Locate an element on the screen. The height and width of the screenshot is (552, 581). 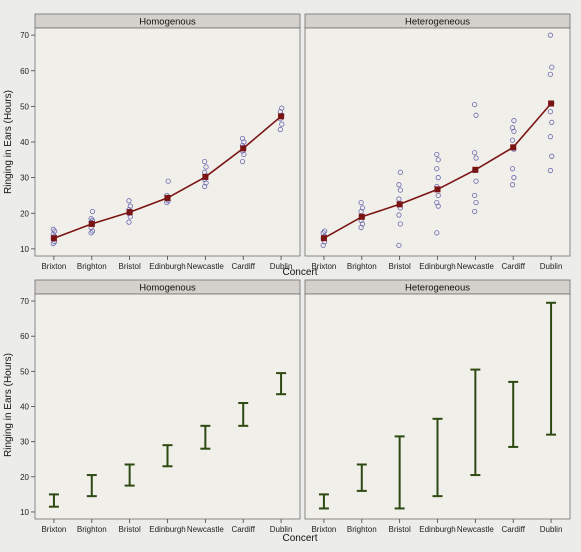
top-left-plot is located at coordinates (167, 176).